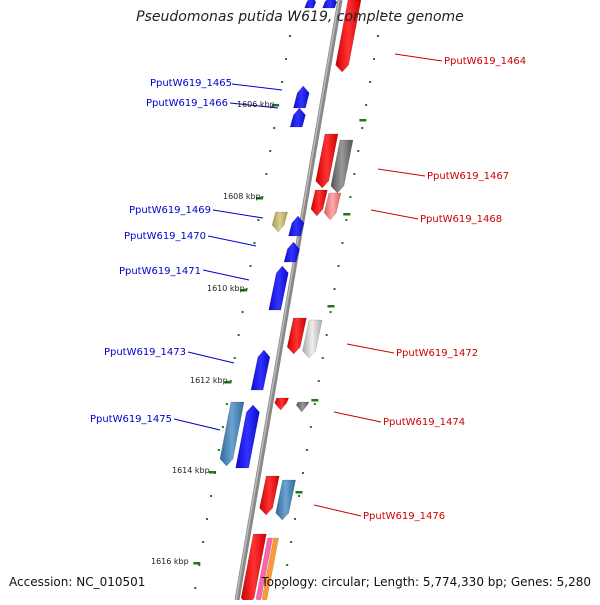 The image size is (600, 605). Describe the element at coordinates (170, 210) in the screenshot. I see `gene-label-1469: PputW619_1469` at that location.